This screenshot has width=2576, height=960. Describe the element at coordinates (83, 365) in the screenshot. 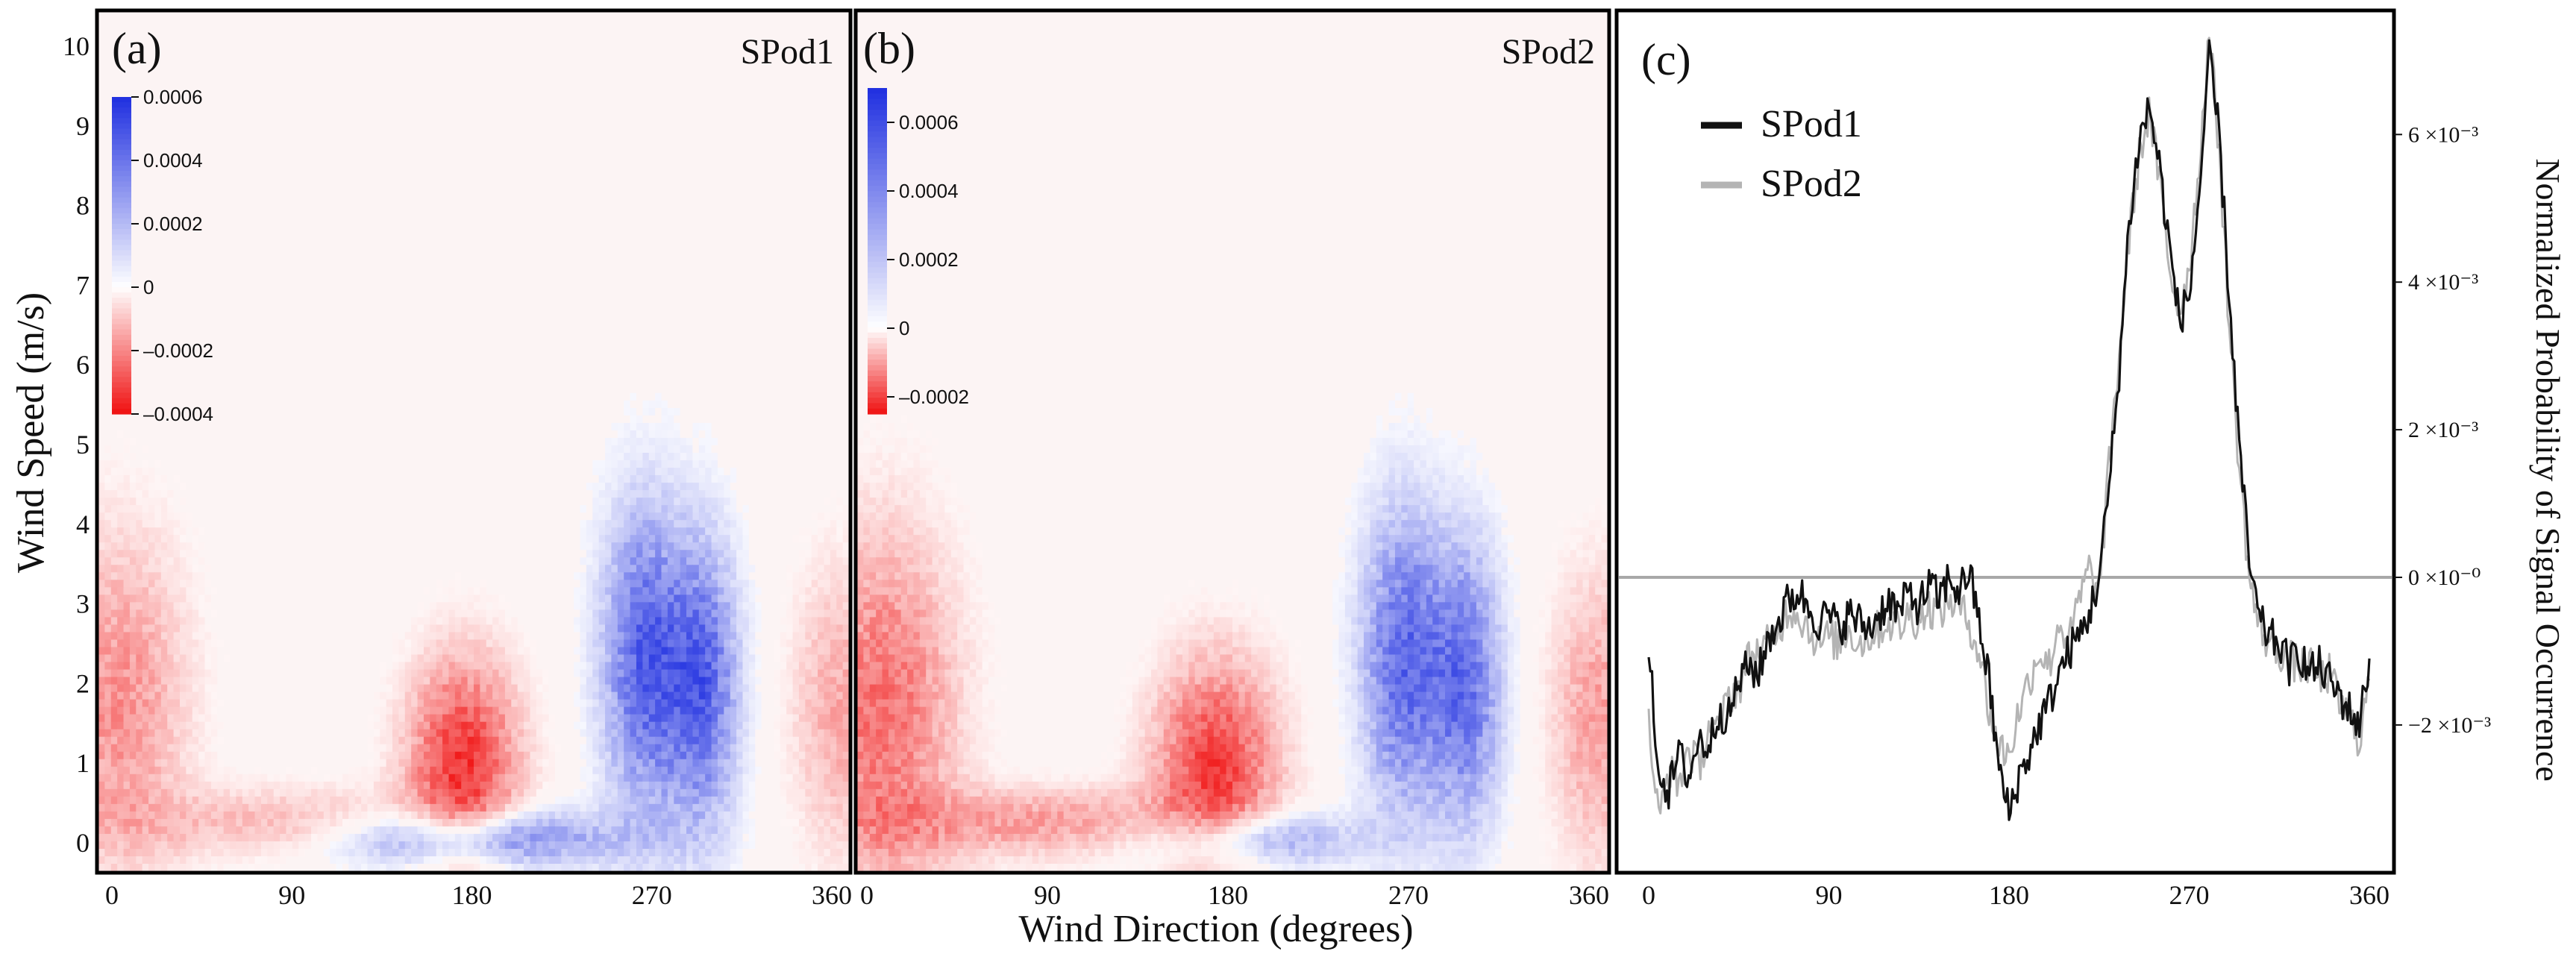

I see `y-tick-label: 6` at that location.